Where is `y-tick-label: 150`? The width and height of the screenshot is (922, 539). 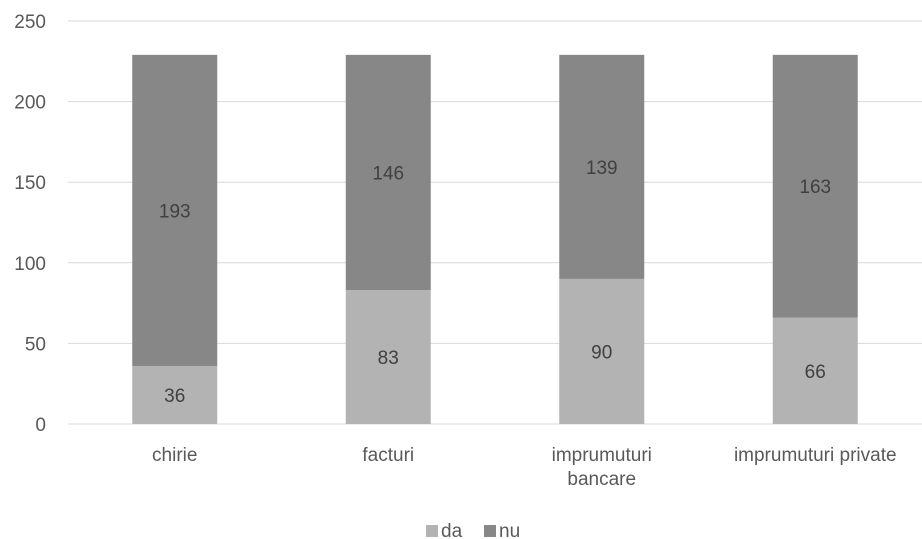 y-tick-label: 150 is located at coordinates (30, 183).